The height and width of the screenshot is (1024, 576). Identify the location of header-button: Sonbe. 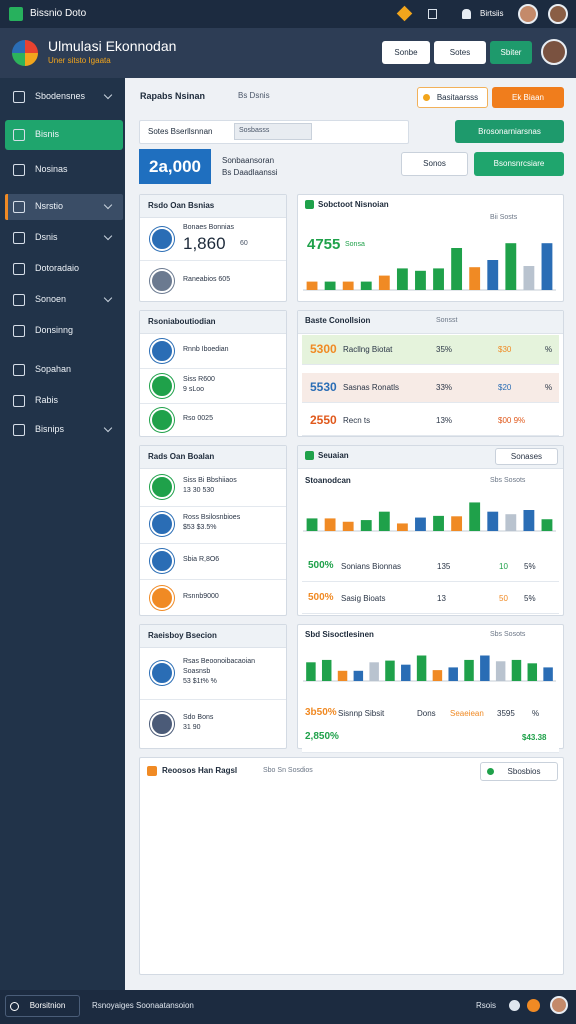
(406, 52).